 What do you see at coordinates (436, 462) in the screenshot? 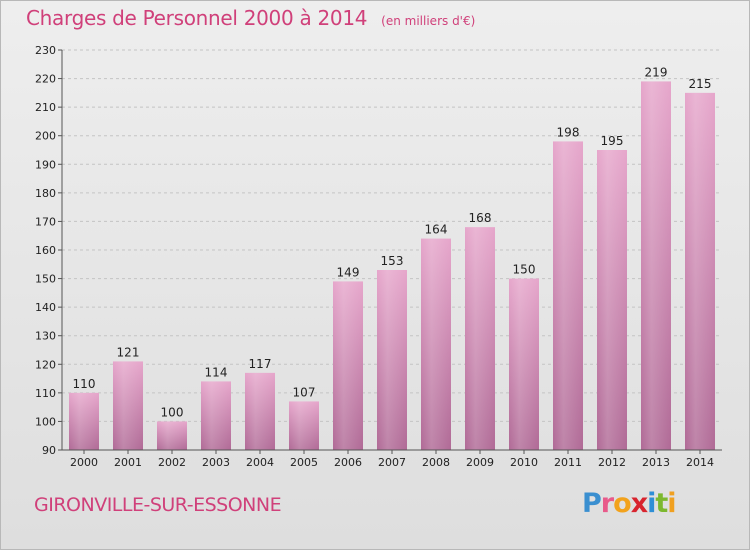
I see `x-tick-label: 2008` at bounding box center [436, 462].